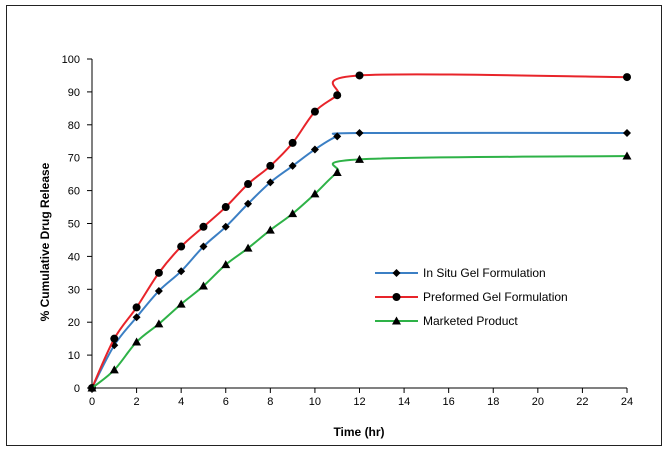 The width and height of the screenshot is (668, 453). I want to click on x-tick-label: 14, so click(404, 402).